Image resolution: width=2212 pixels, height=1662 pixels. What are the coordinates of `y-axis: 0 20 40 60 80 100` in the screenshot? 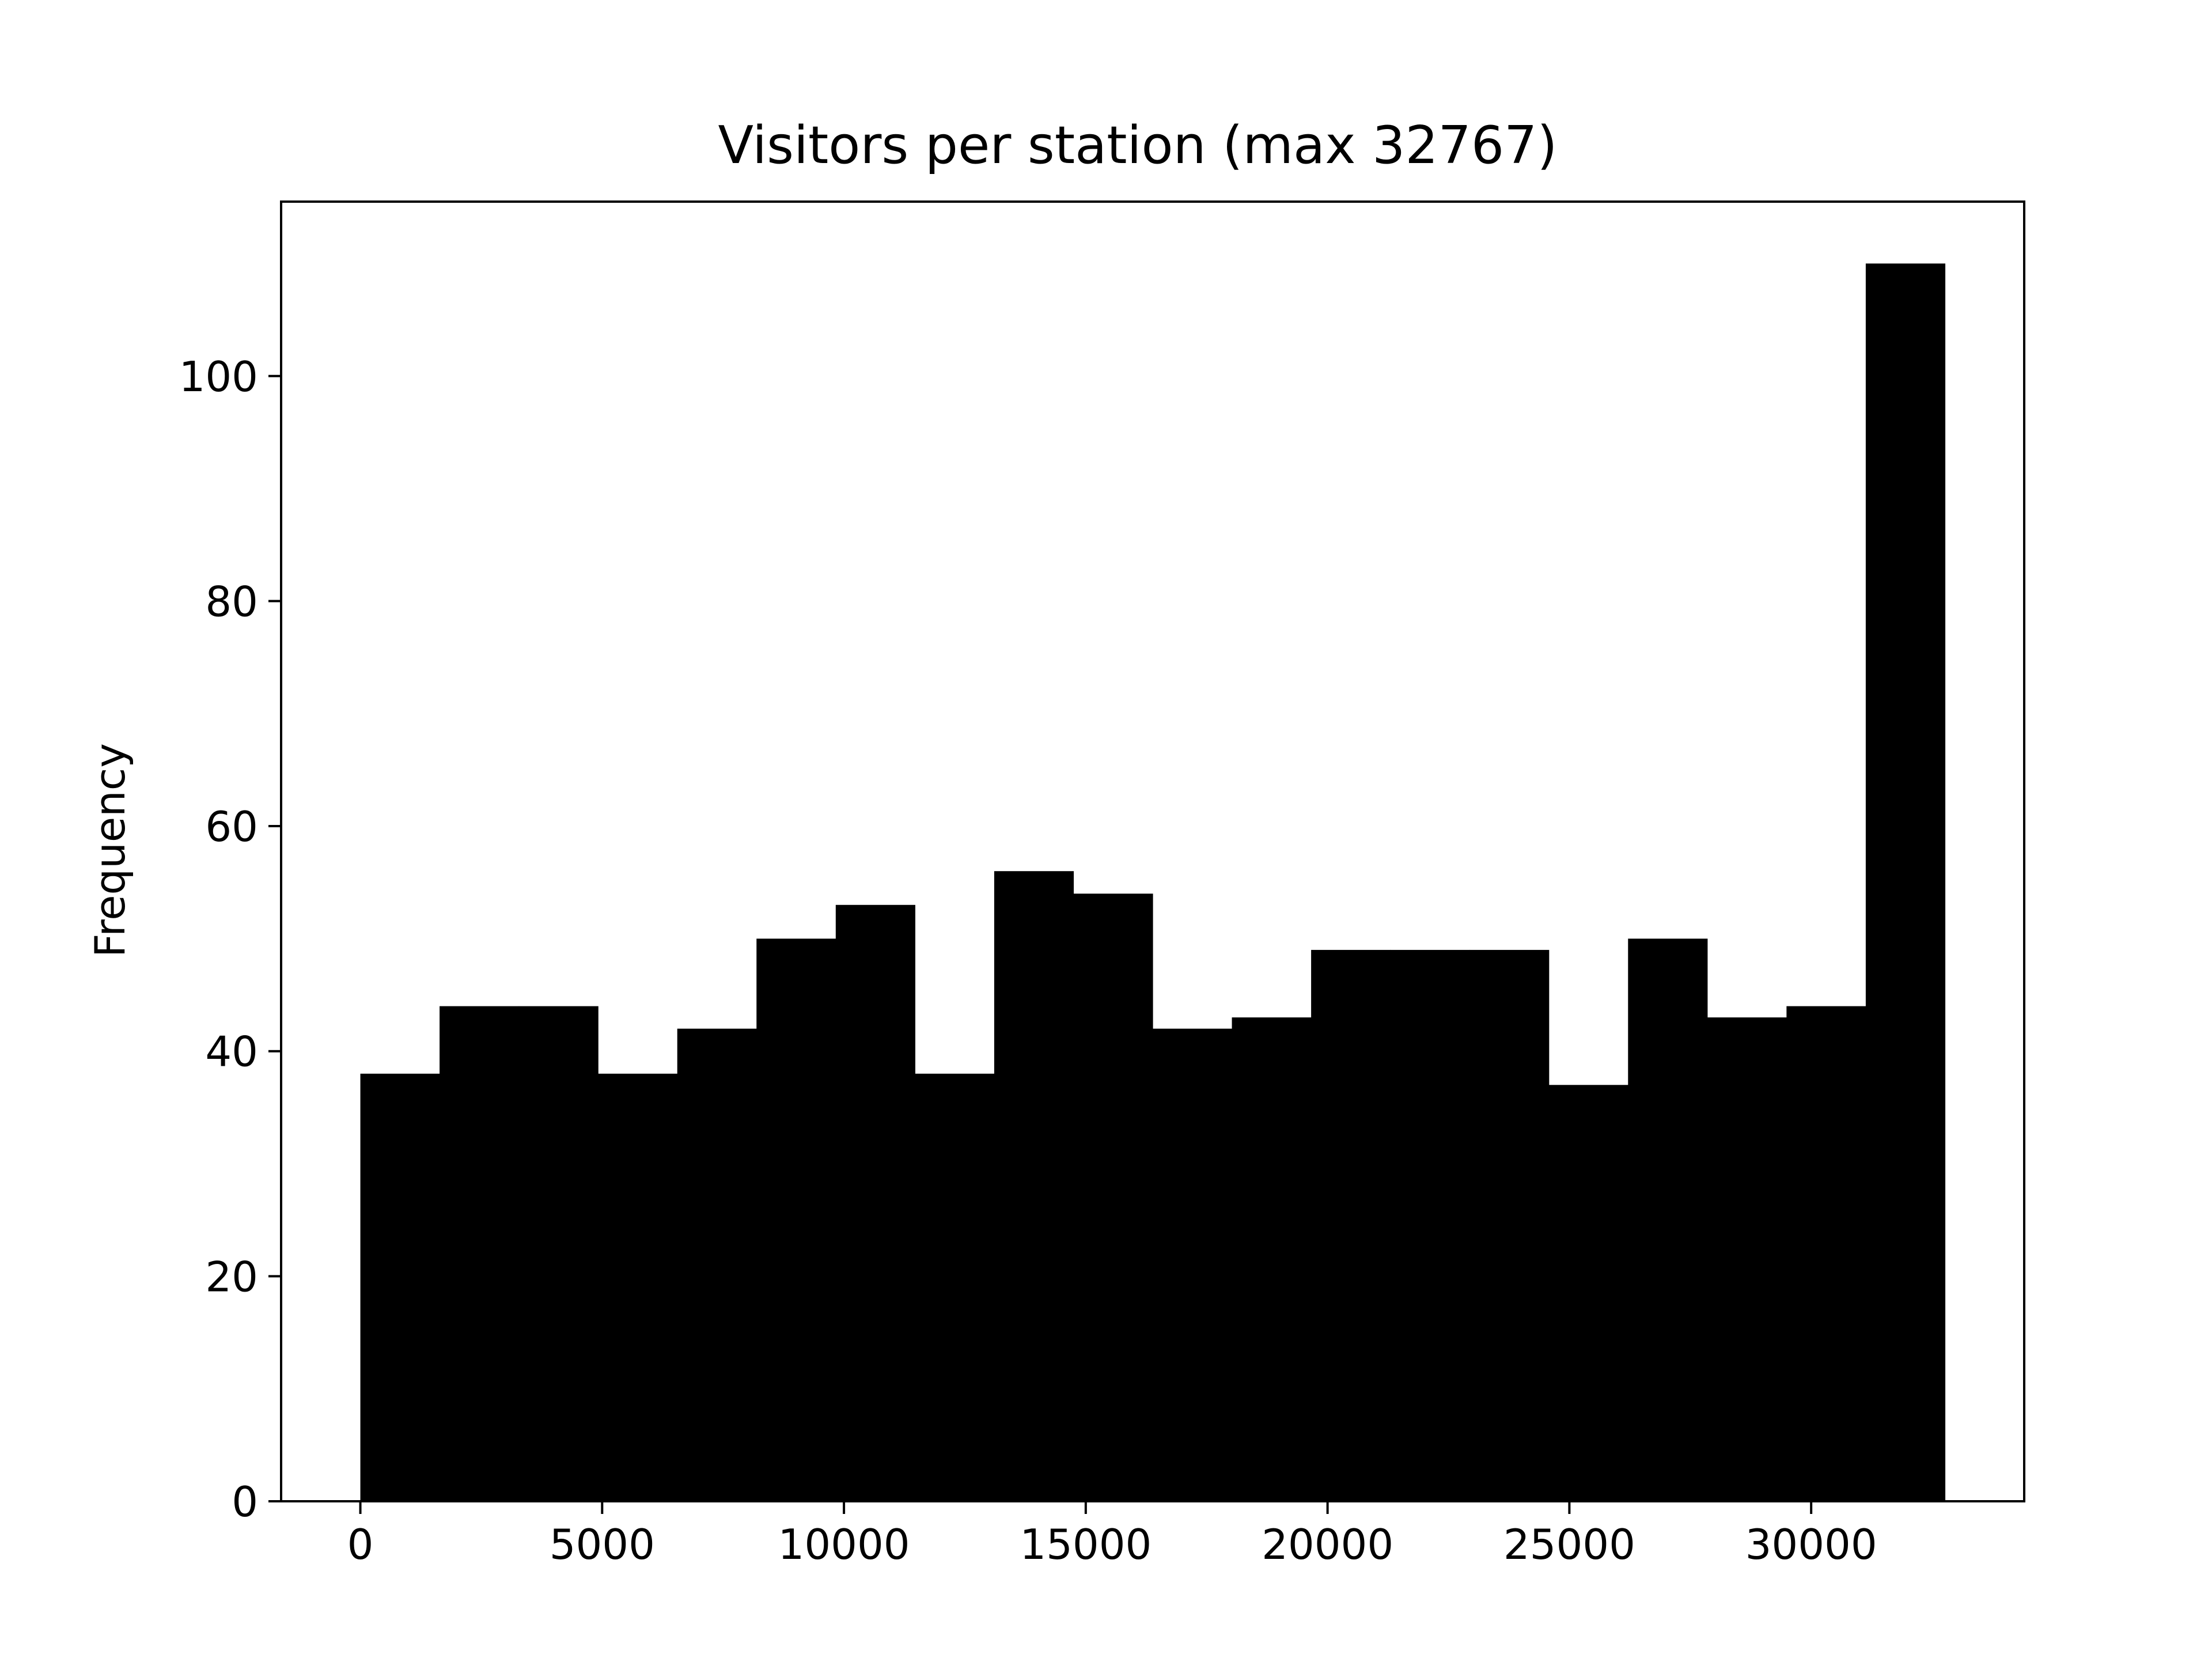 It's located at (230, 939).